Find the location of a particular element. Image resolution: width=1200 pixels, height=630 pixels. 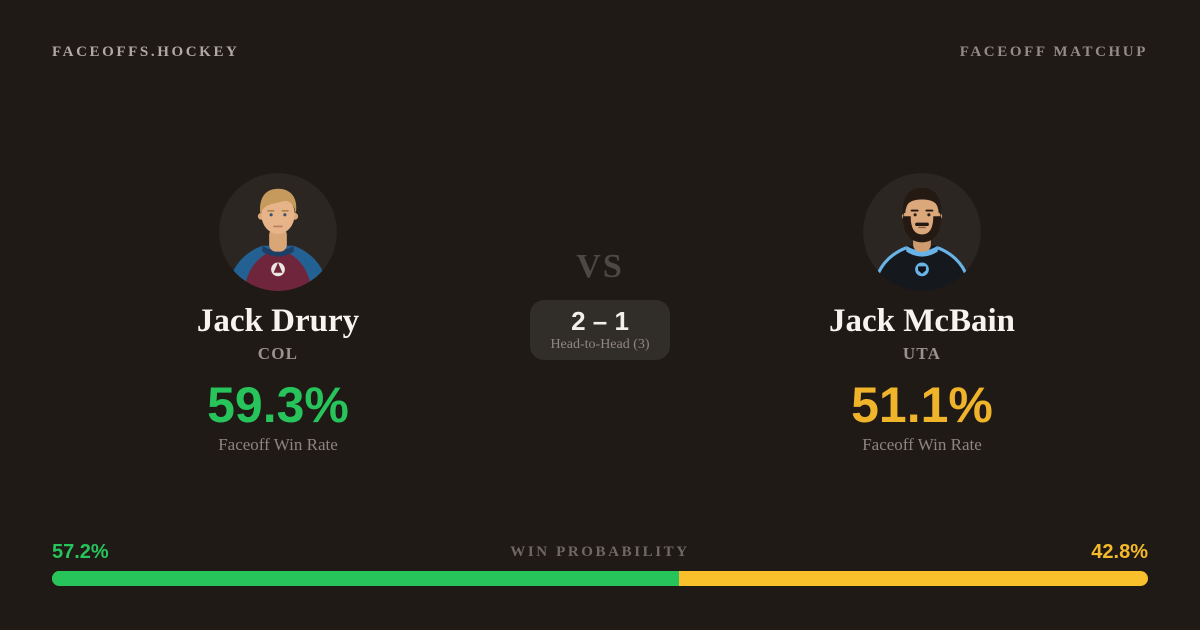

player-card-right: Jack McBain UTA 51.1% Faceoff Win Rate is located at coordinates (922, 314).